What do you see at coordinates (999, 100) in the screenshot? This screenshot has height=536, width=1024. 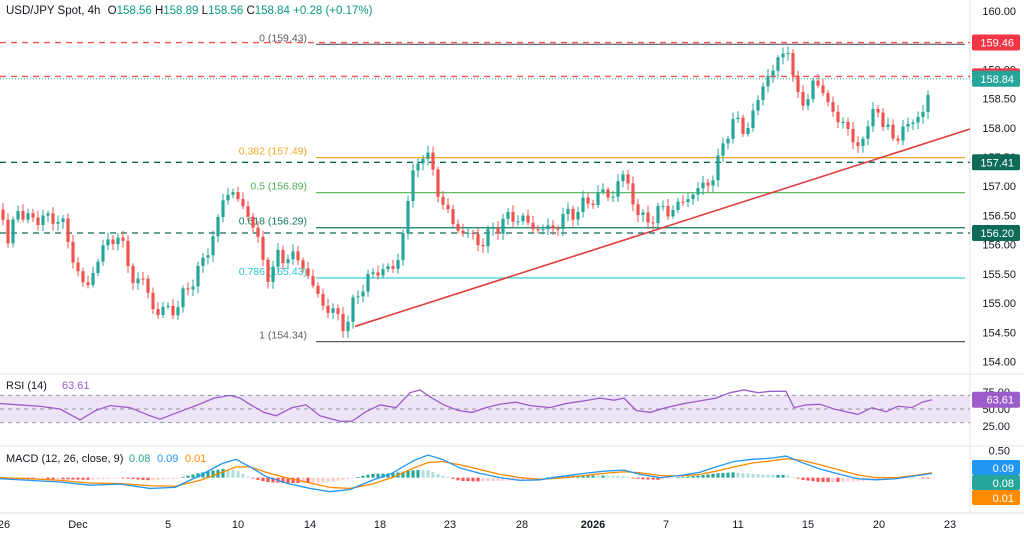 I see `price-tick-label: 158.50` at bounding box center [999, 100].